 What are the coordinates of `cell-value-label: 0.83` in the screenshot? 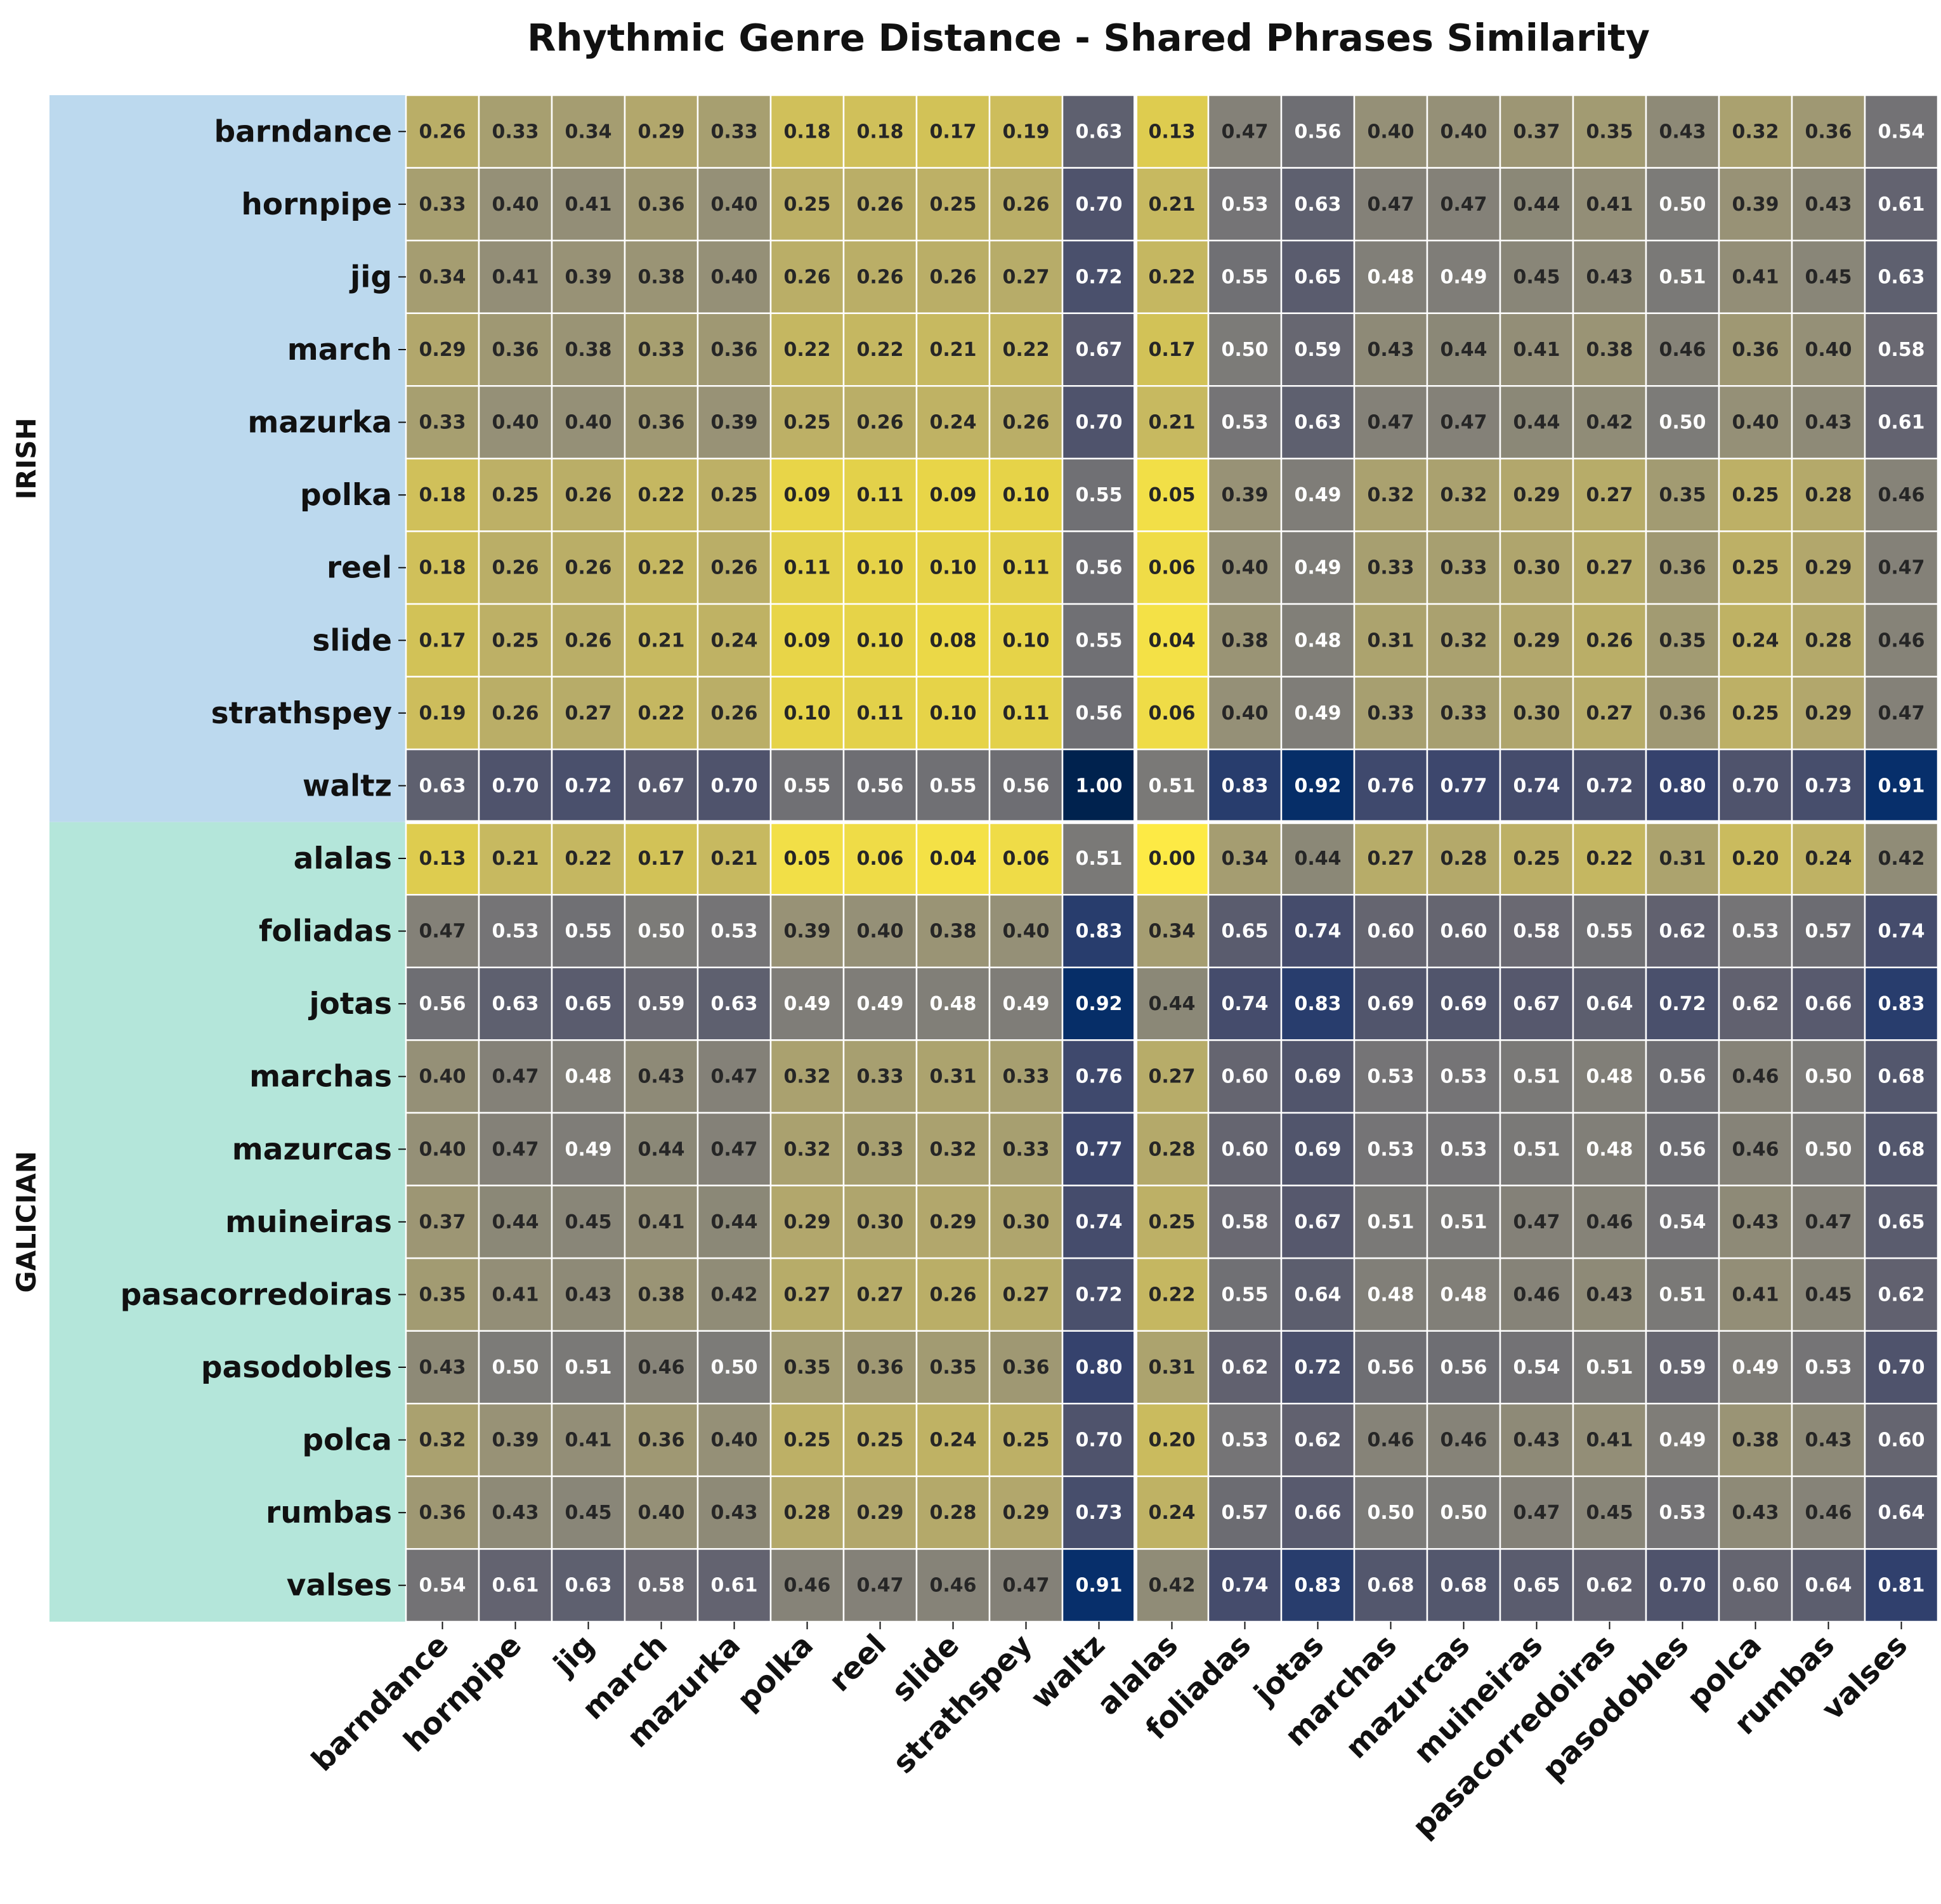 It's located at (1318, 1004).